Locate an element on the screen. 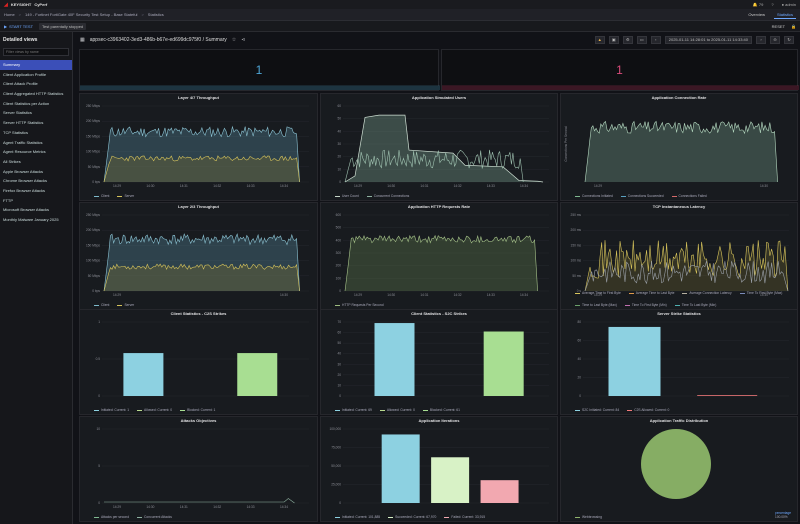  notification-button: 🔔 79 is located at coordinates (758, 4).